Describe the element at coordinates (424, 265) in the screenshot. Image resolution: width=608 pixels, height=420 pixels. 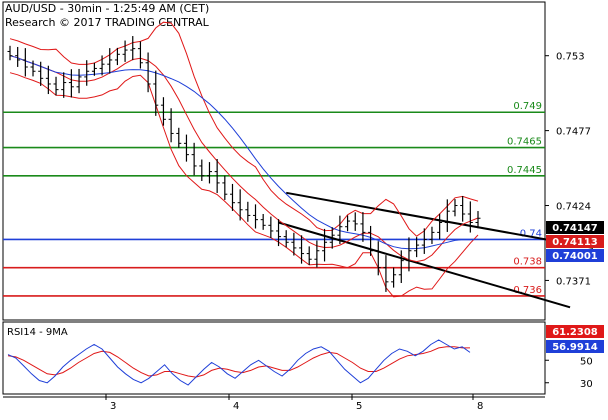
I see `channel-lower` at that location.